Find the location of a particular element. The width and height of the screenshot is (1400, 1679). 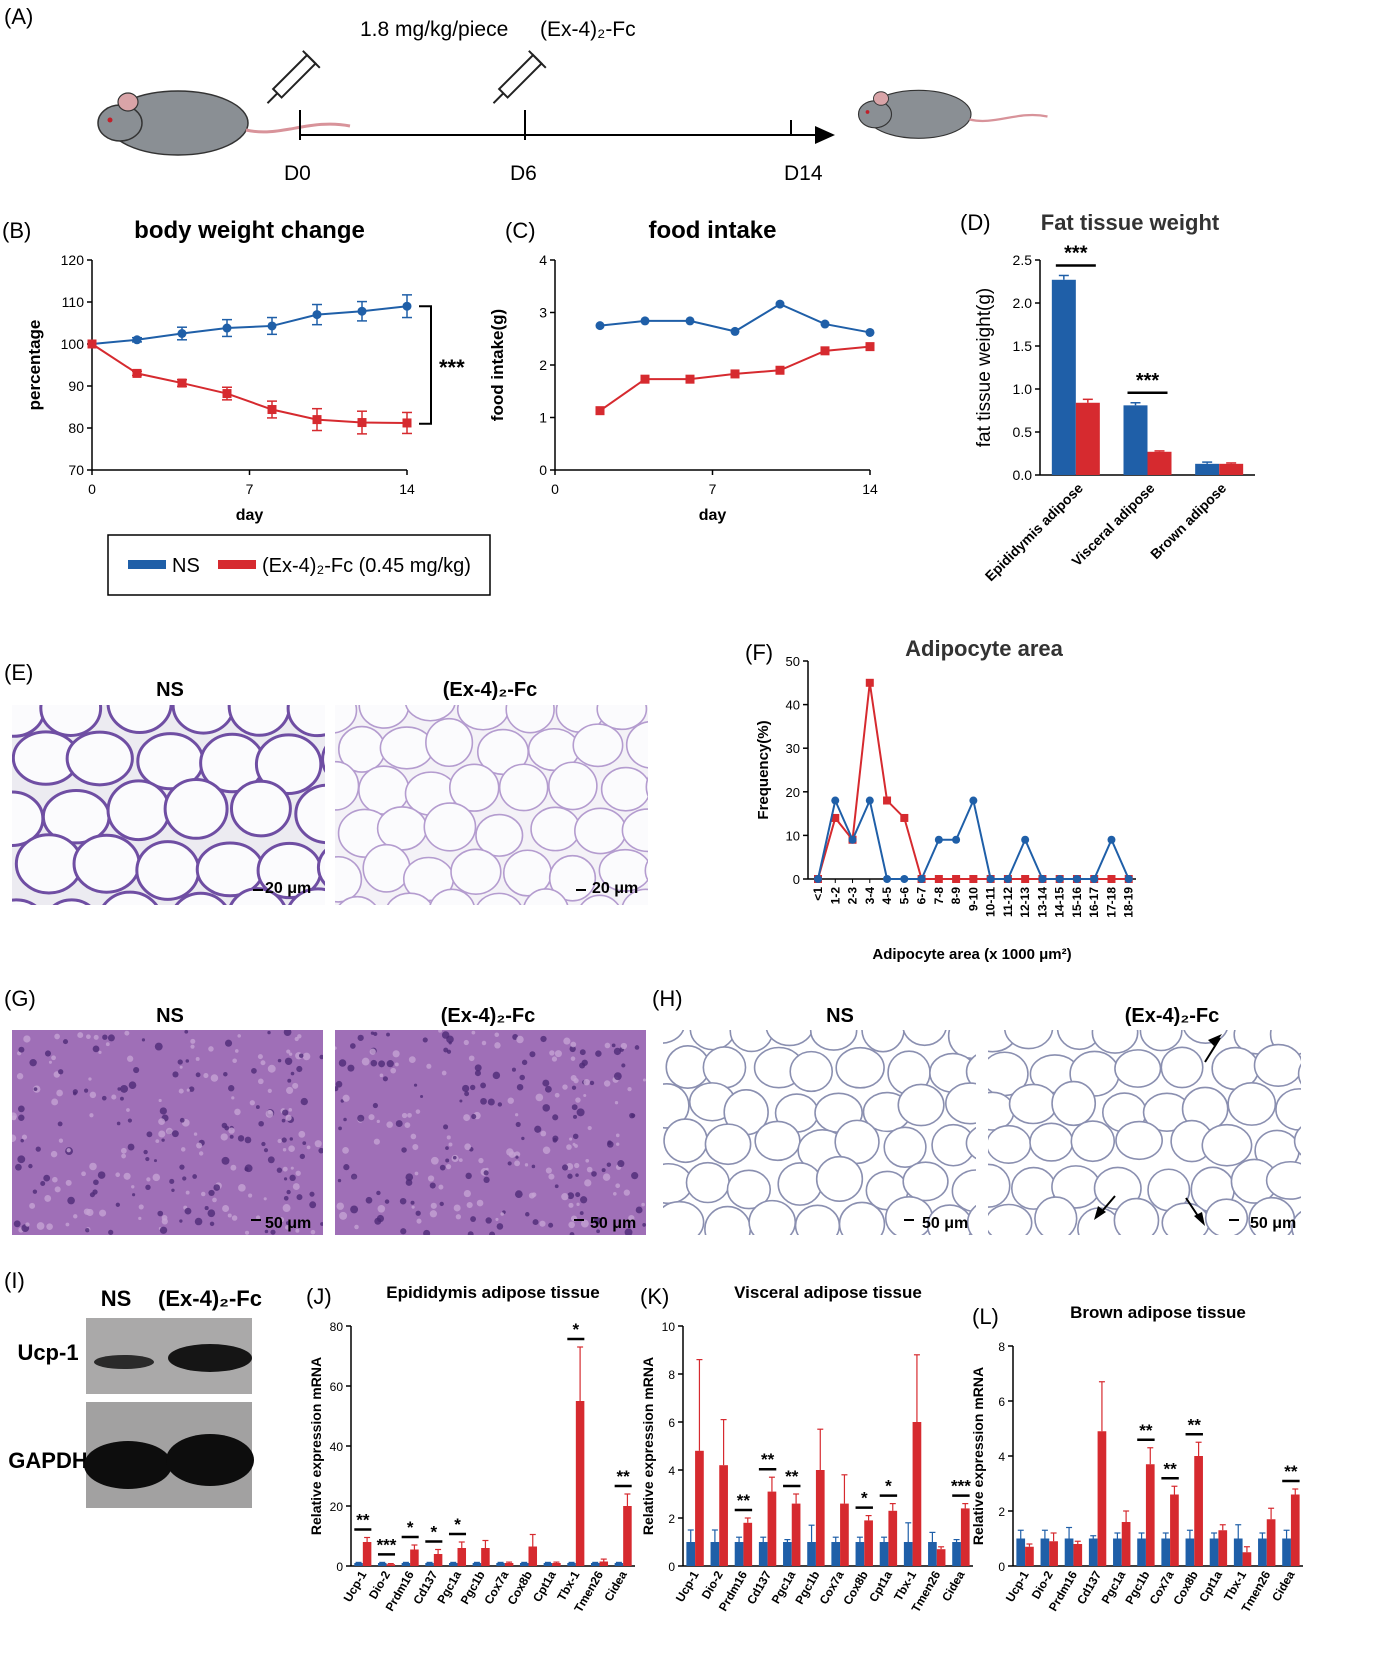

mouse-icon is located at coordinates (224, 123).